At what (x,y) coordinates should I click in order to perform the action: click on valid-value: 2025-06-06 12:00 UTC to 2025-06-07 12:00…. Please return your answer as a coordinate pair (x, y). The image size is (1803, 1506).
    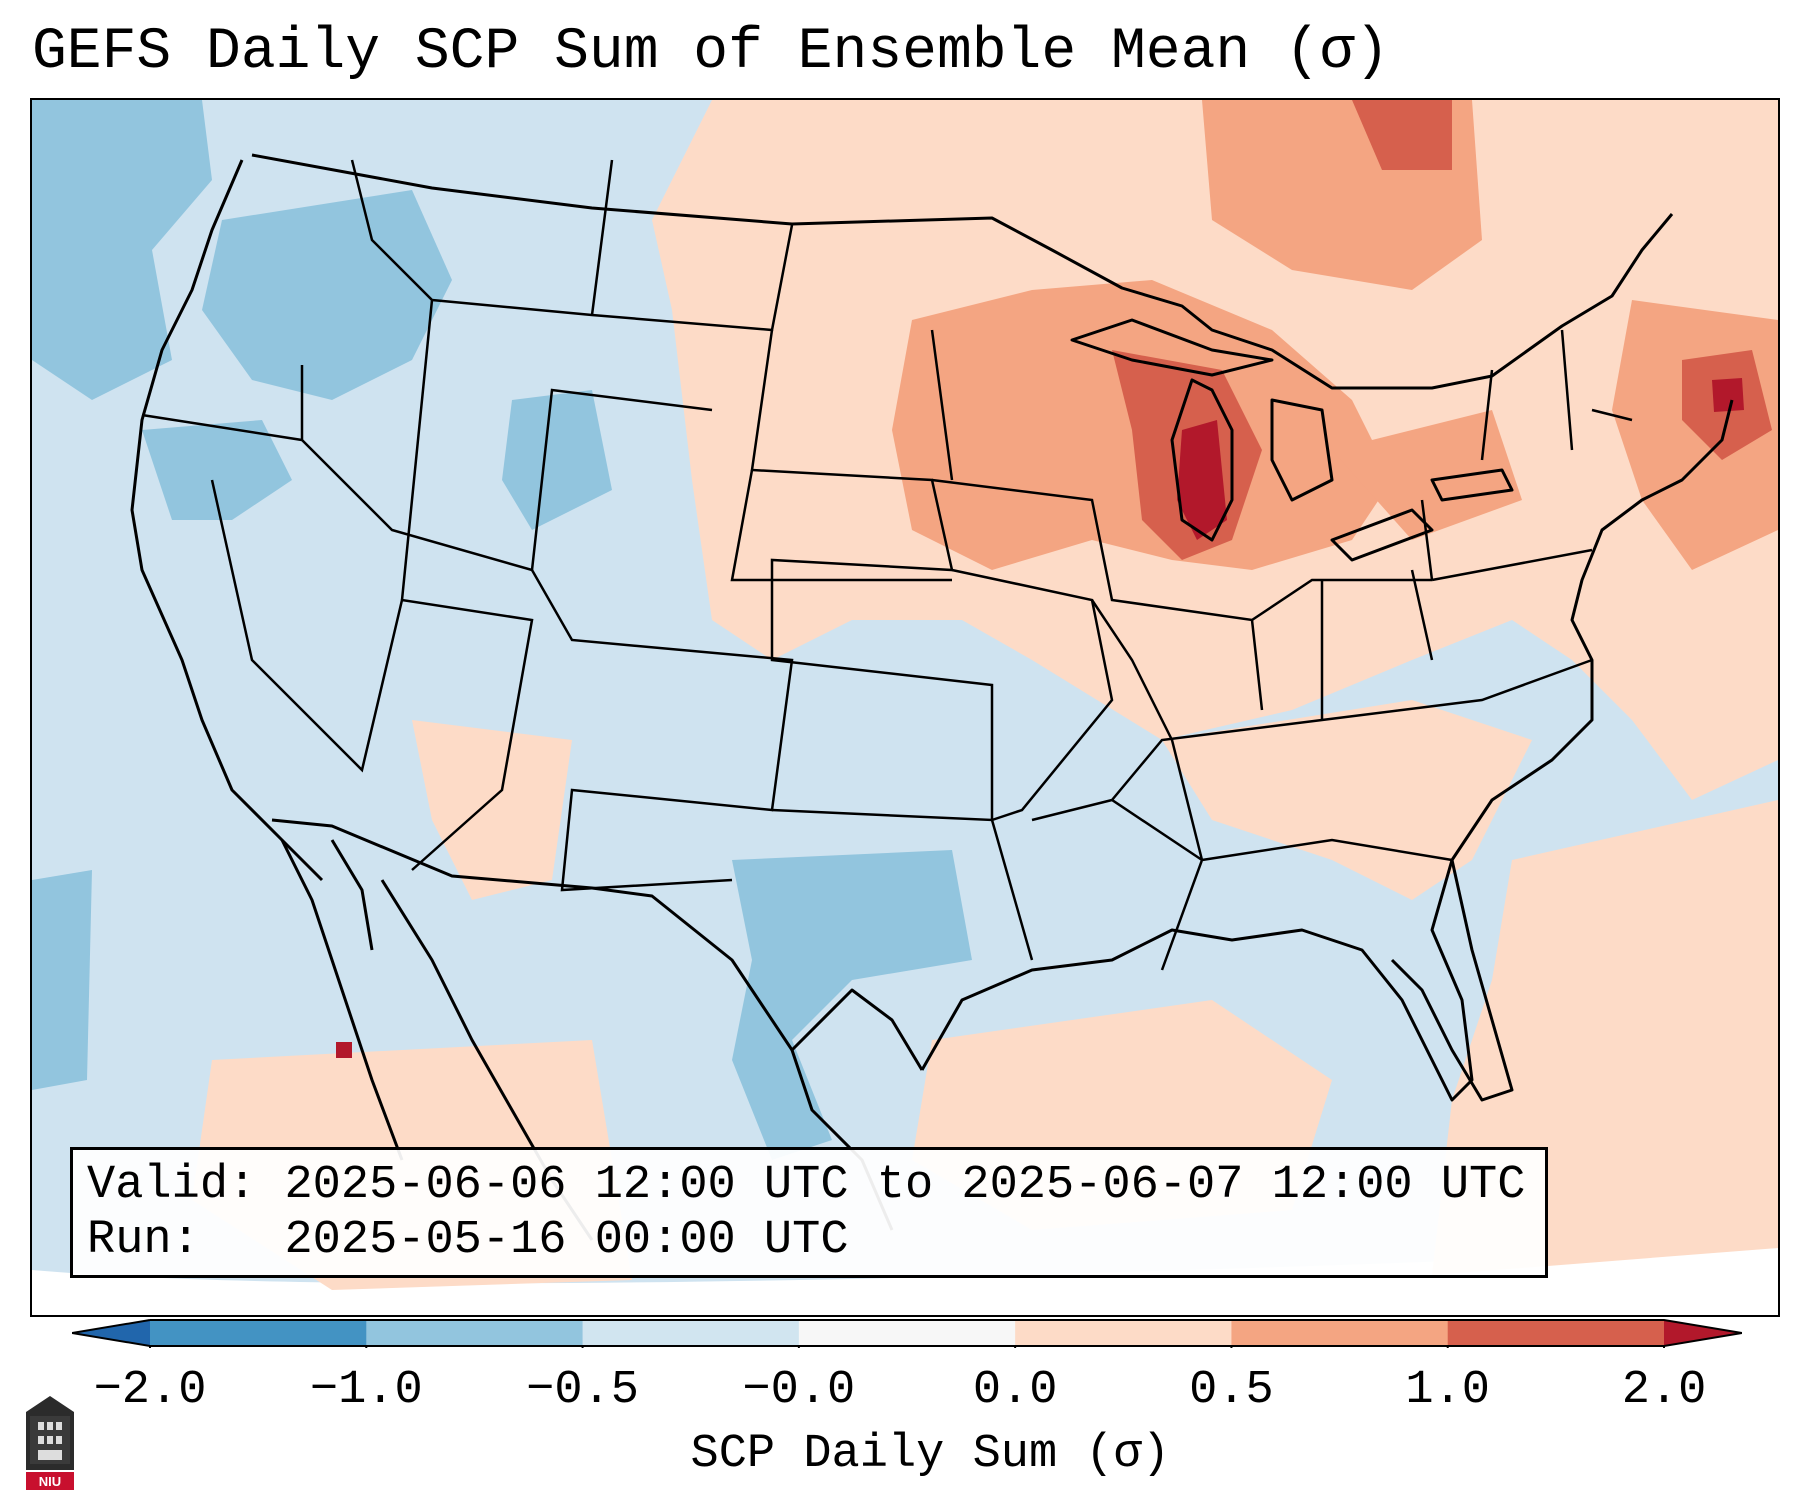
    Looking at the image, I should click on (905, 1185).